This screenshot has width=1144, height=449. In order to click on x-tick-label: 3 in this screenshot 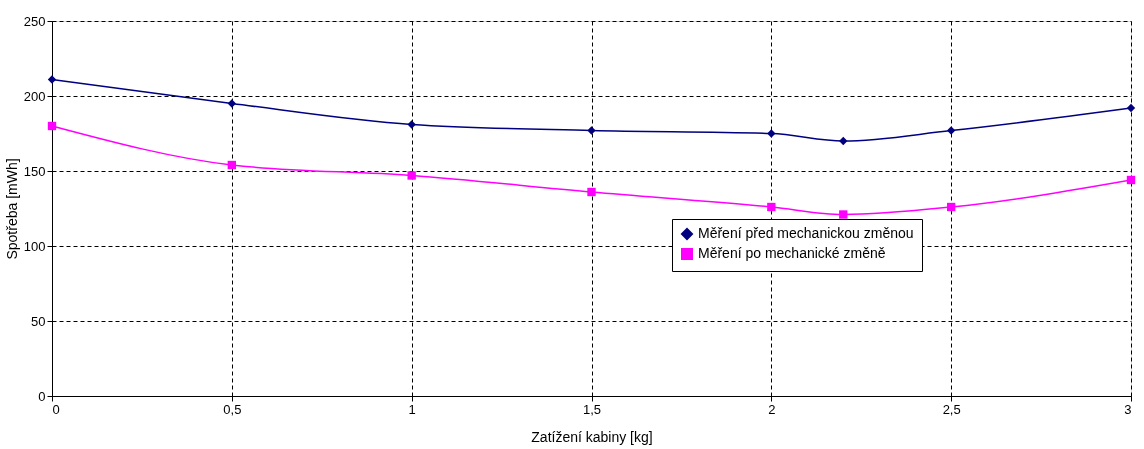, I will do `click(1128, 409)`.